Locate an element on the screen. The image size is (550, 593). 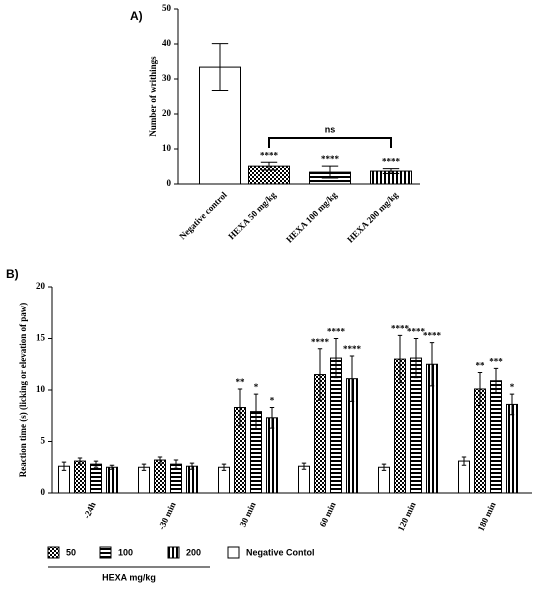
legend-label: 100 is located at coordinates (125, 552).